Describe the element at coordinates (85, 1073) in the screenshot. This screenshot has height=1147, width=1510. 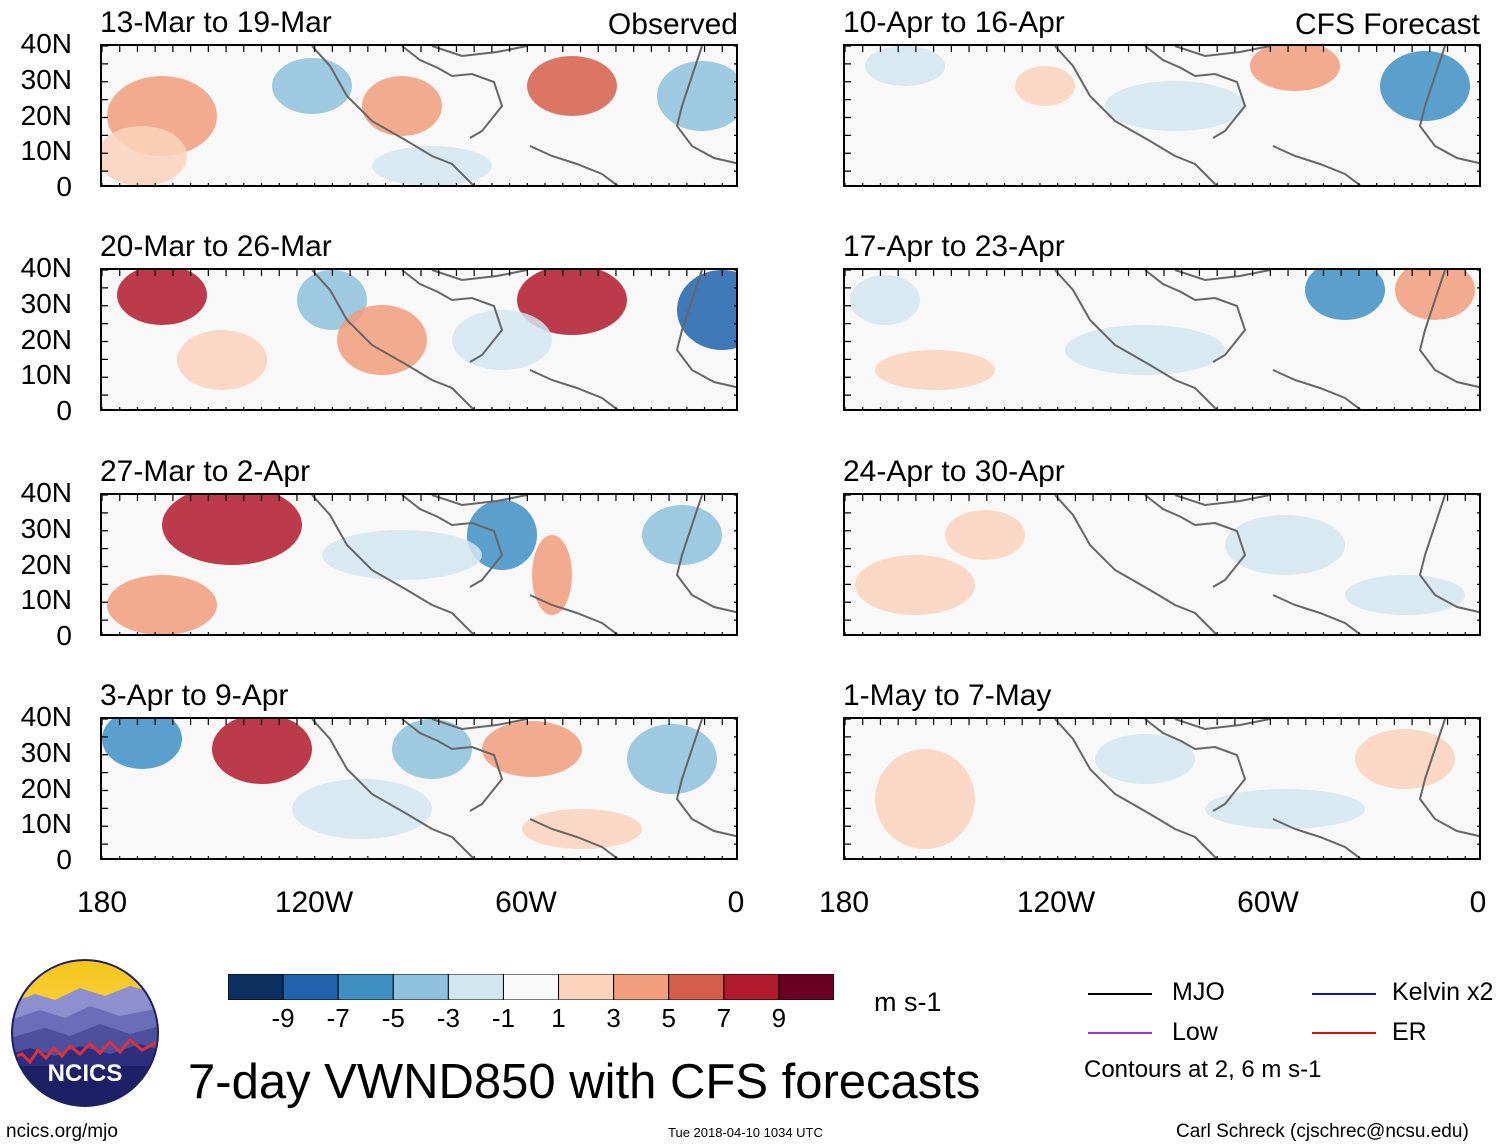
I see `logo-text: NCICS` at that location.